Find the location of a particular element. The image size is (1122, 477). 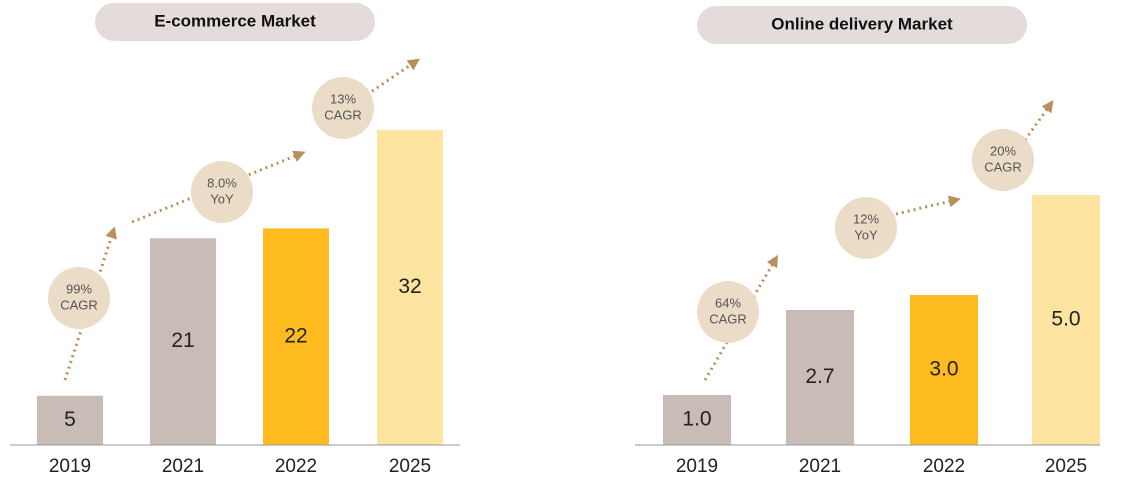

chart-title: Online delivery Market is located at coordinates (862, 23).